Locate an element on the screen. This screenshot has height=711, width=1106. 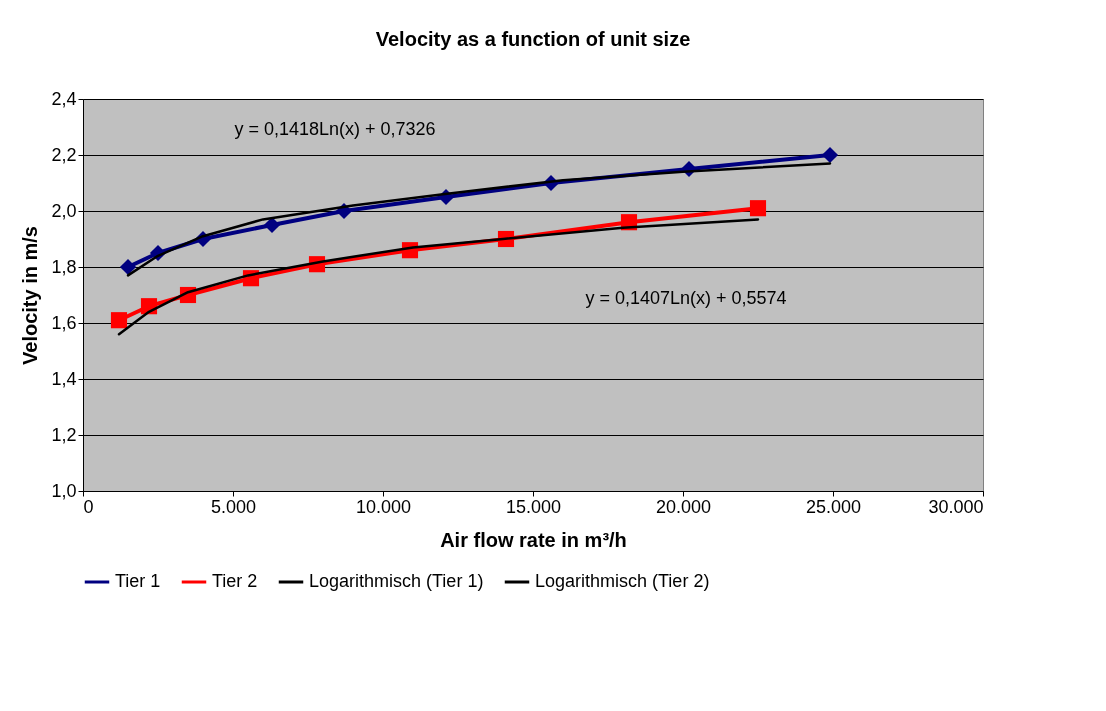
x-tick-label: 10.000 is located at coordinates (383, 506).